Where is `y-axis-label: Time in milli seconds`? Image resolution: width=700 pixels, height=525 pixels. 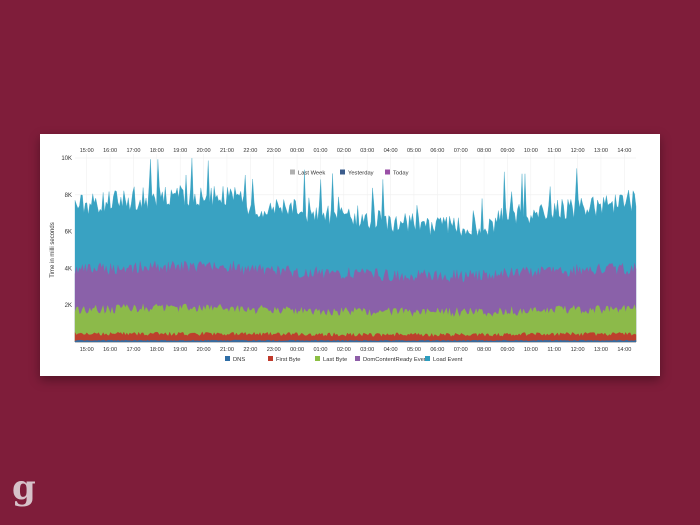 y-axis-label: Time in milli seconds is located at coordinates (53, 249).